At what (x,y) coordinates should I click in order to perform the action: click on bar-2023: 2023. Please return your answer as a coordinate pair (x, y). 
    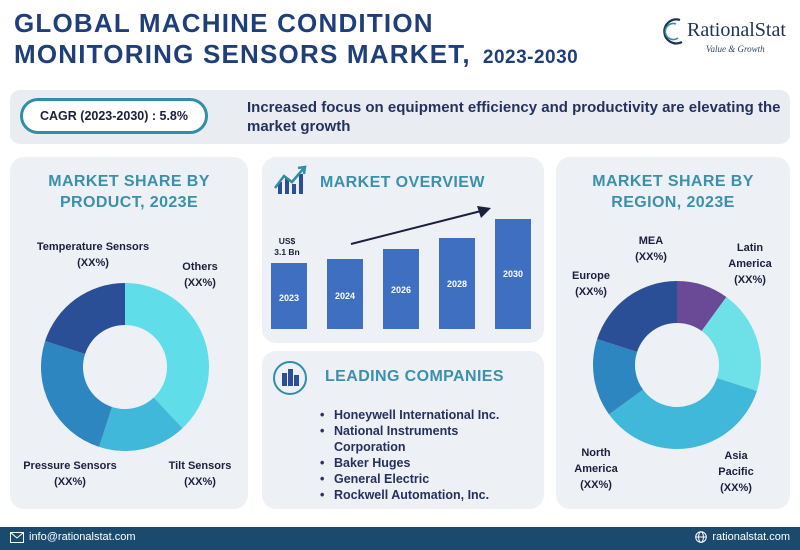
    Looking at the image, I should click on (289, 296).